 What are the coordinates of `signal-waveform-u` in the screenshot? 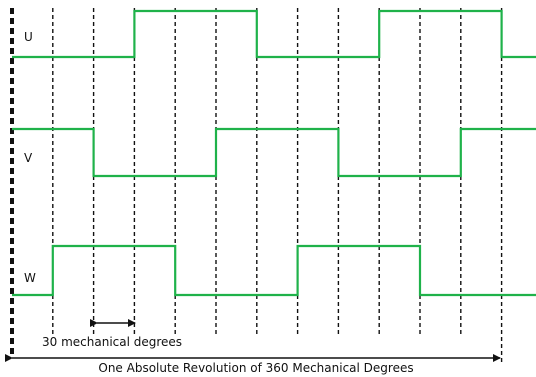 It's located at (274, 34).